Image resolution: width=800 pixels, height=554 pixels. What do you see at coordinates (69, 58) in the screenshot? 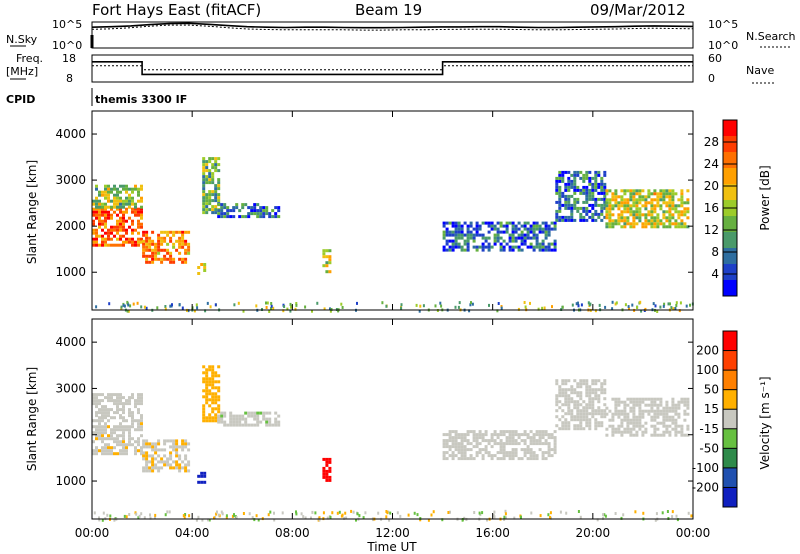
I see `freq-left-tick-top: 18` at bounding box center [69, 58].